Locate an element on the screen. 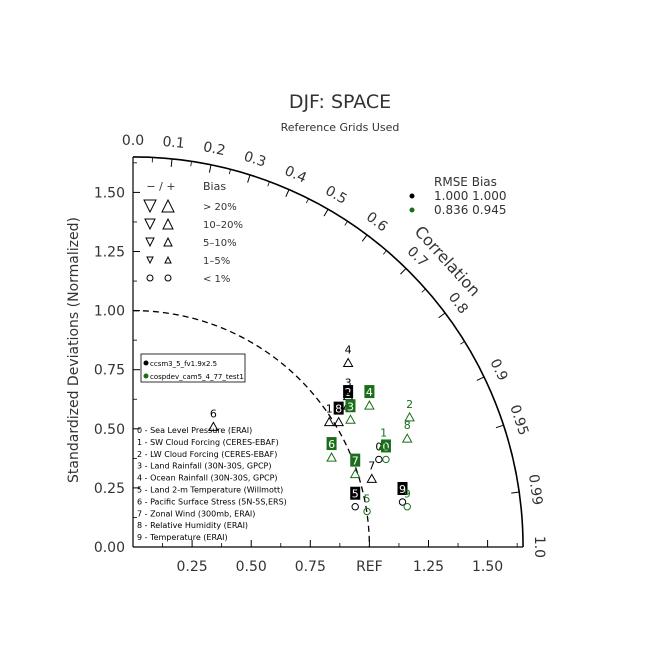 This screenshot has height=648, width=648. y-tick-label: 0.50 is located at coordinates (109, 430).